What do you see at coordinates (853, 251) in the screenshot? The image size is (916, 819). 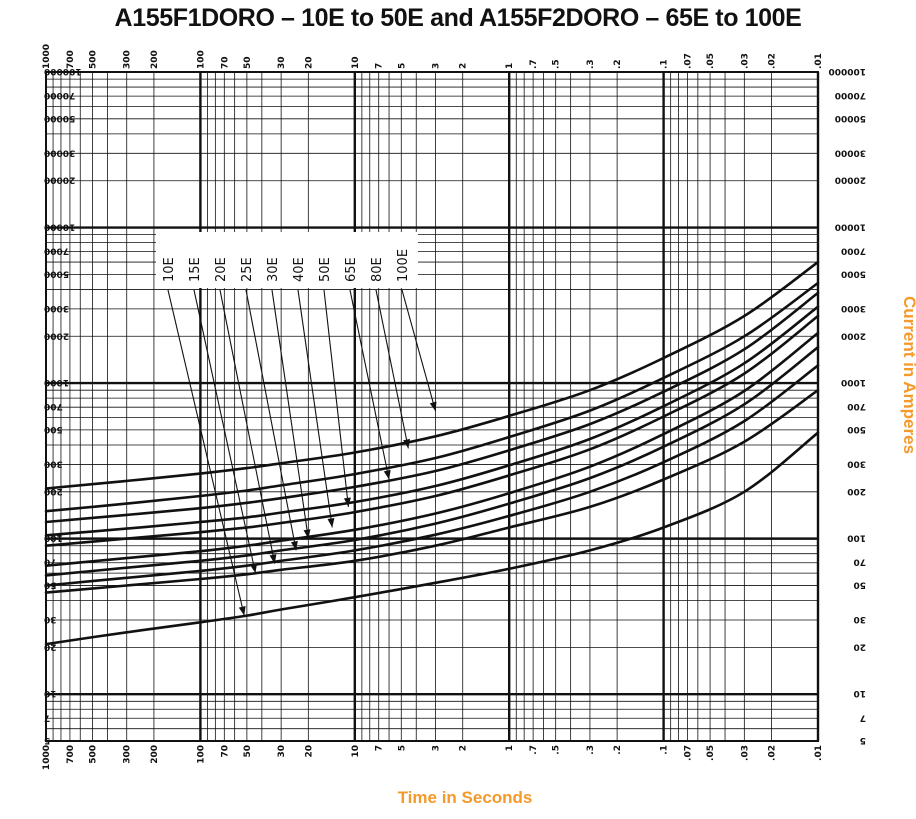 I see `y-tick-label-right: 7000` at bounding box center [853, 251].